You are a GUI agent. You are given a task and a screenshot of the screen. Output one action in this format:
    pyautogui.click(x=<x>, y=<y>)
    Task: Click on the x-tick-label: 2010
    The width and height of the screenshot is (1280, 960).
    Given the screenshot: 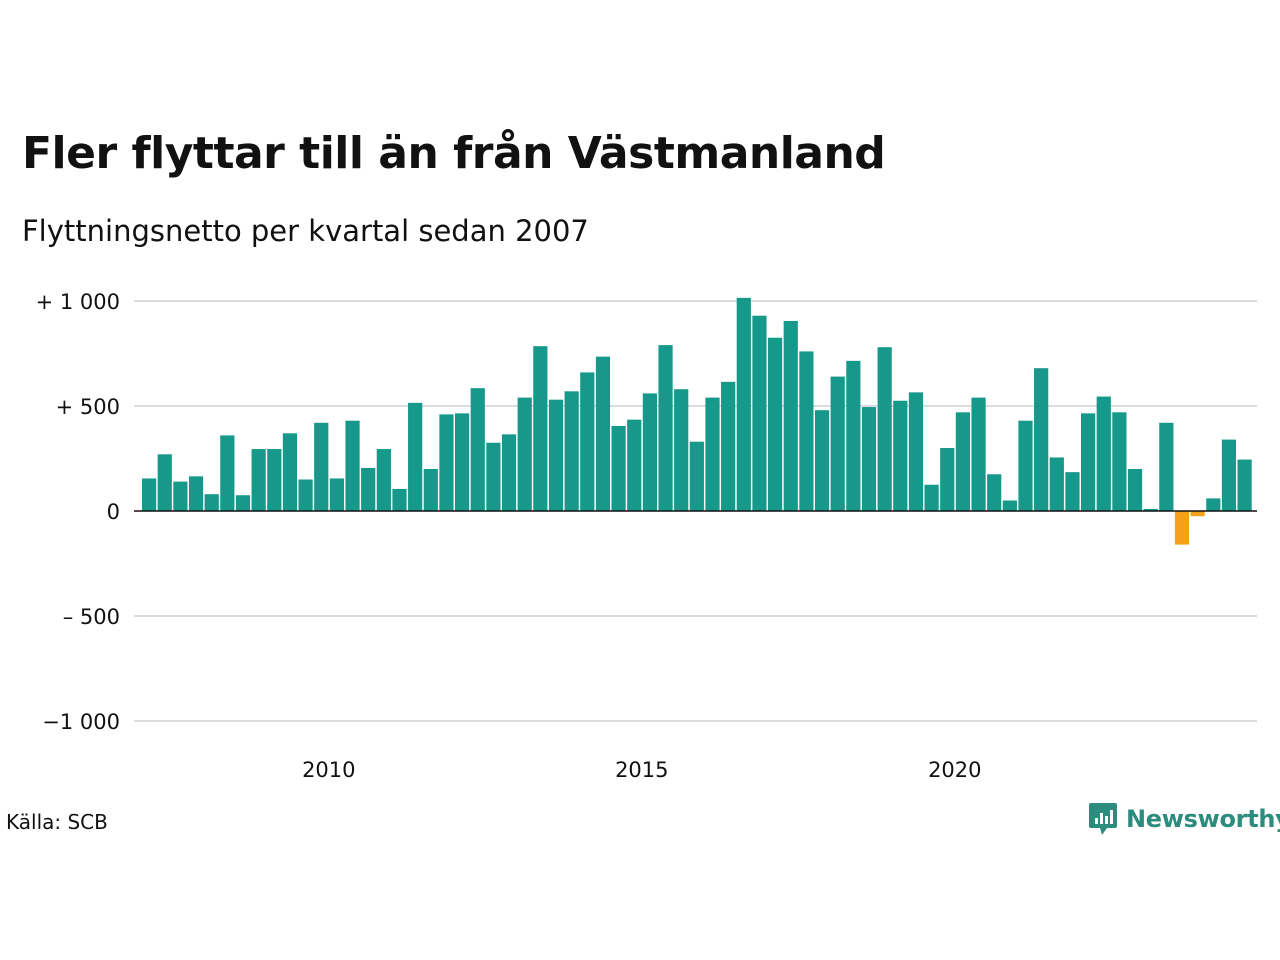 What is the action you would take?
    pyautogui.click(x=328, y=770)
    